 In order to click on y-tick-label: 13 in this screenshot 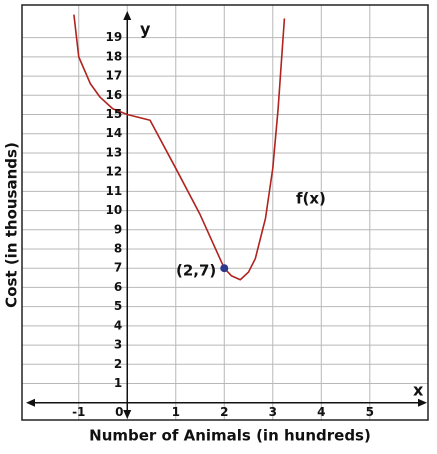, I will do `click(114, 152)`.